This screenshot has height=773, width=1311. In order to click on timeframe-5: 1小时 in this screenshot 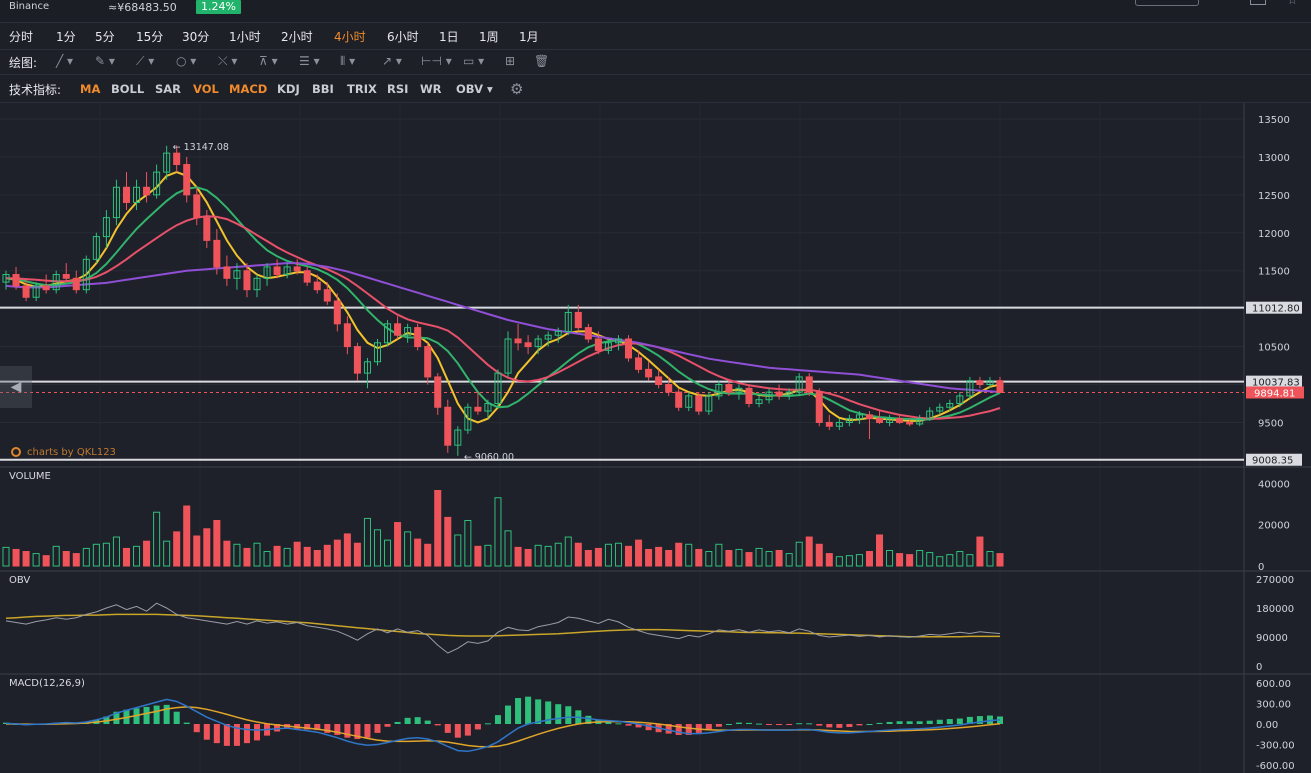, I will do `click(245, 37)`.